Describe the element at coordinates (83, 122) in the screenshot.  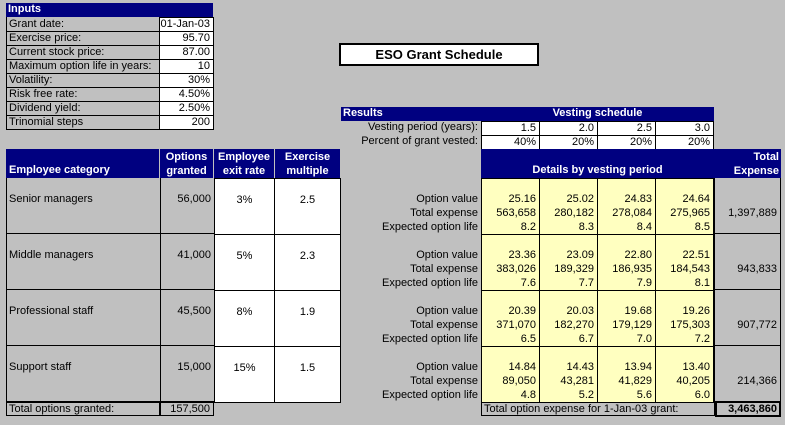
I see `input-label: Trinomial steps` at that location.